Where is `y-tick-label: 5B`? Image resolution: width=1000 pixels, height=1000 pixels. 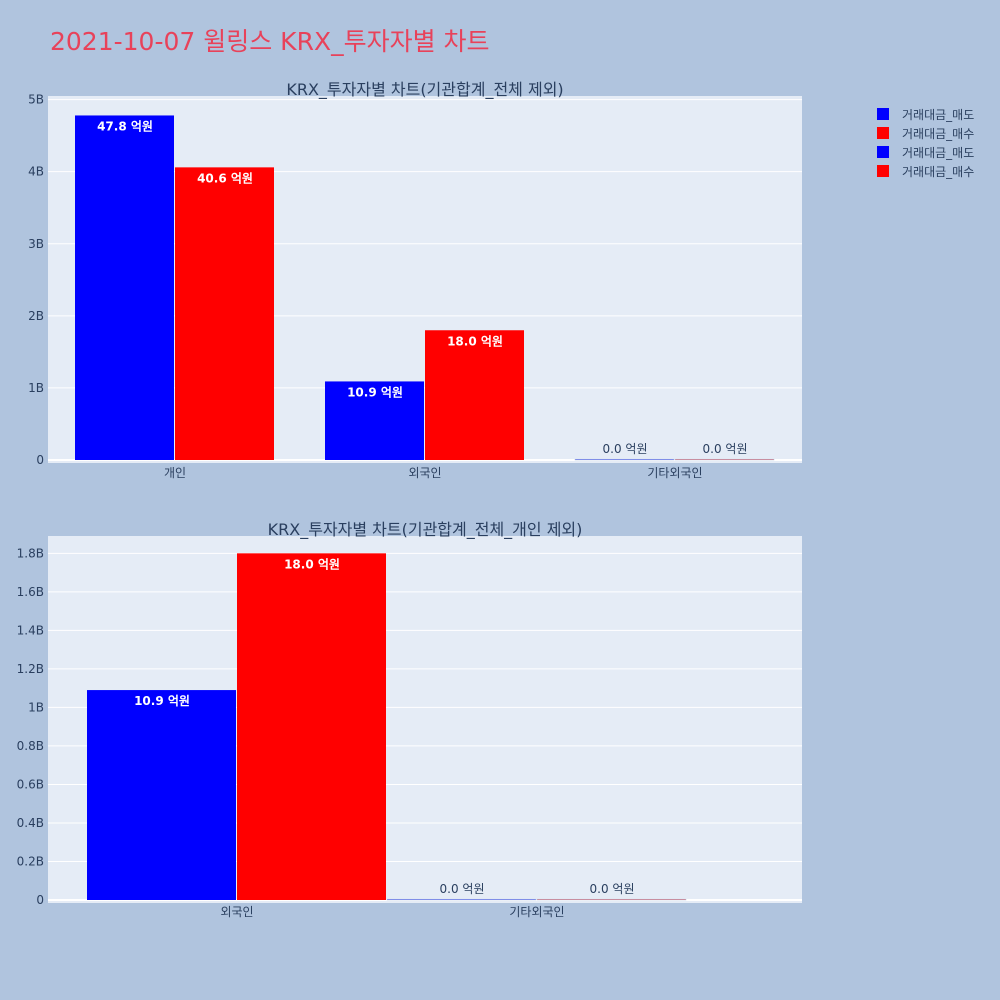 y-tick-label: 5B is located at coordinates (36, 100).